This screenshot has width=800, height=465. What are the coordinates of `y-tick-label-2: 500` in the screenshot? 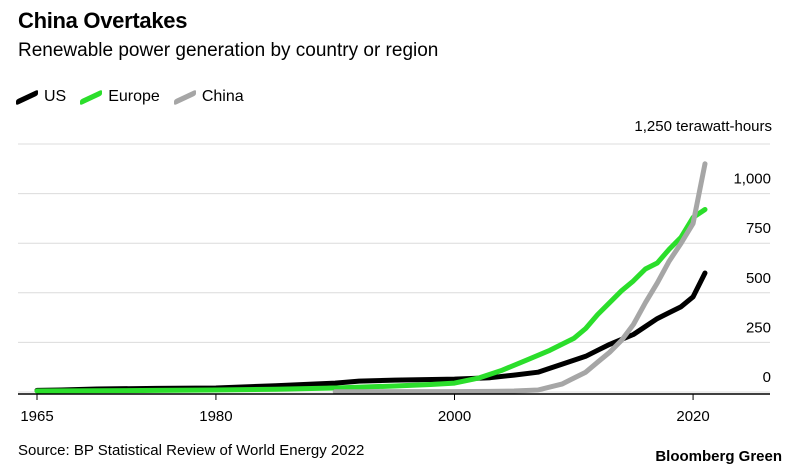 It's located at (758, 278).